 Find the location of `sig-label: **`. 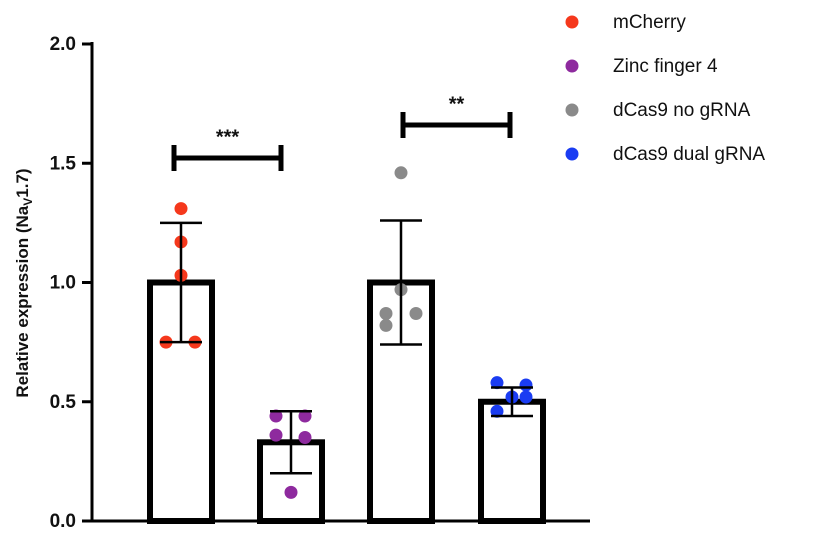

sig-label: ** is located at coordinates (457, 104).